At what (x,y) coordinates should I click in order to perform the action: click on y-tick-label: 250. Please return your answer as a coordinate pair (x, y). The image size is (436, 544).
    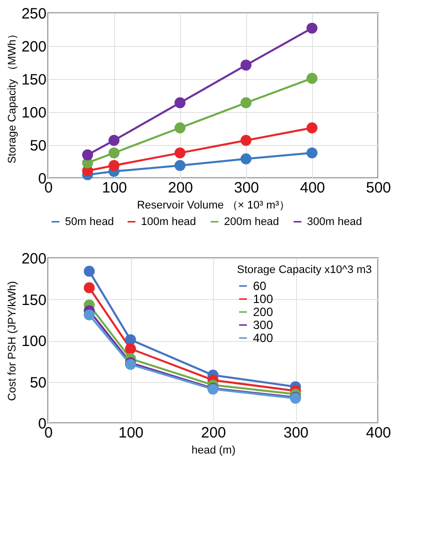
    Looking at the image, I should click on (33, 14).